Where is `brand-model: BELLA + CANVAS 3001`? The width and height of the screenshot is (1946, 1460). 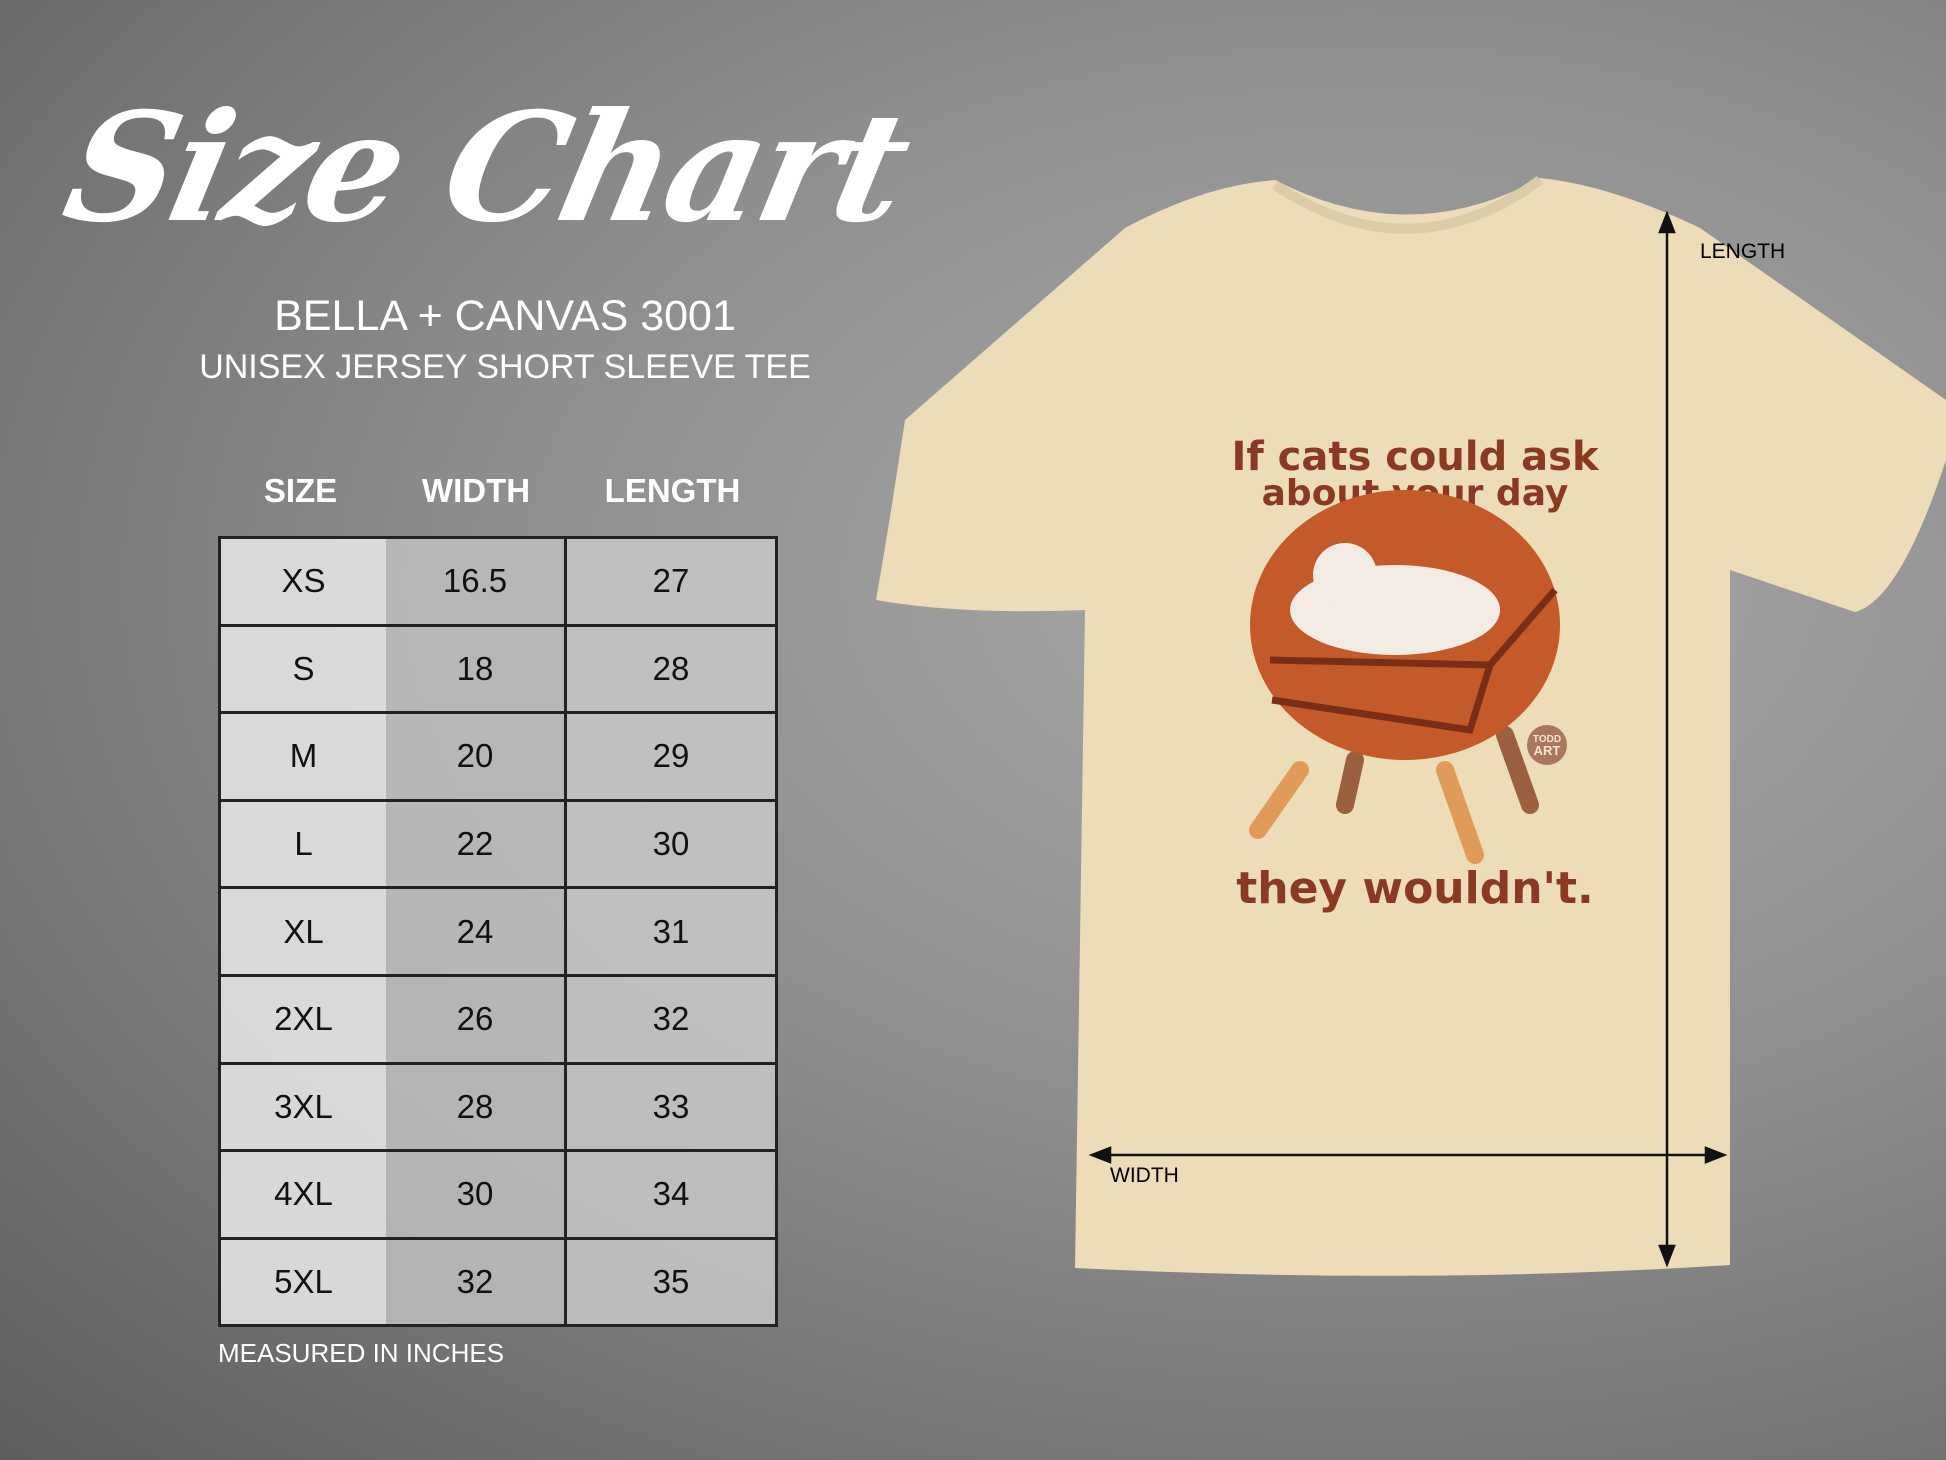 brand-model: BELLA + CANVAS 3001 is located at coordinates (505, 316).